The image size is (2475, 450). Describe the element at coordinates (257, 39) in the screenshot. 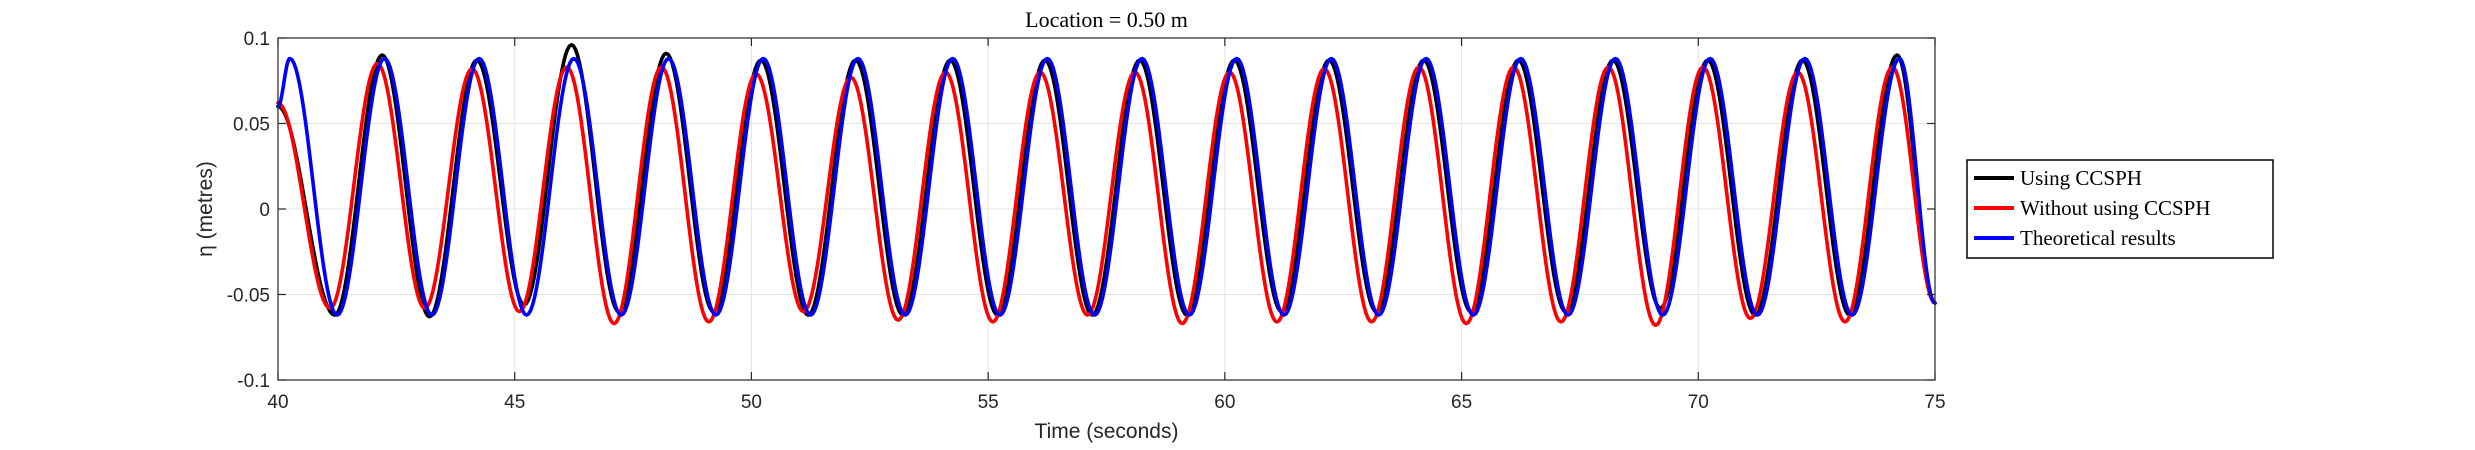

I see `y-tick-label: 0.1` at that location.